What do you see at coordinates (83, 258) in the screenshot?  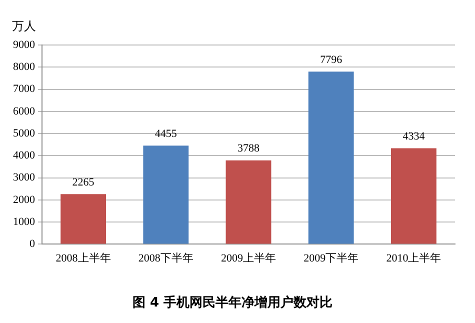 I see `x-tick-label: 2008上半年` at bounding box center [83, 258].